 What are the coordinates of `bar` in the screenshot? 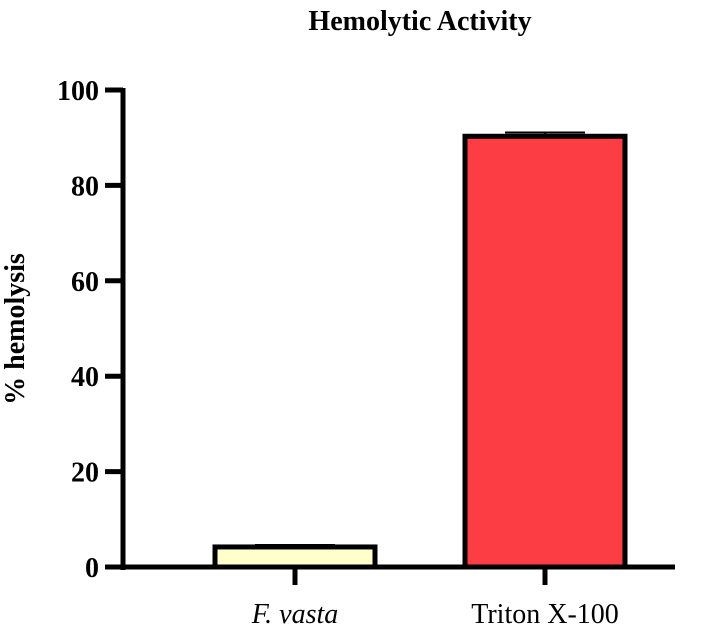 It's located at (295, 557).